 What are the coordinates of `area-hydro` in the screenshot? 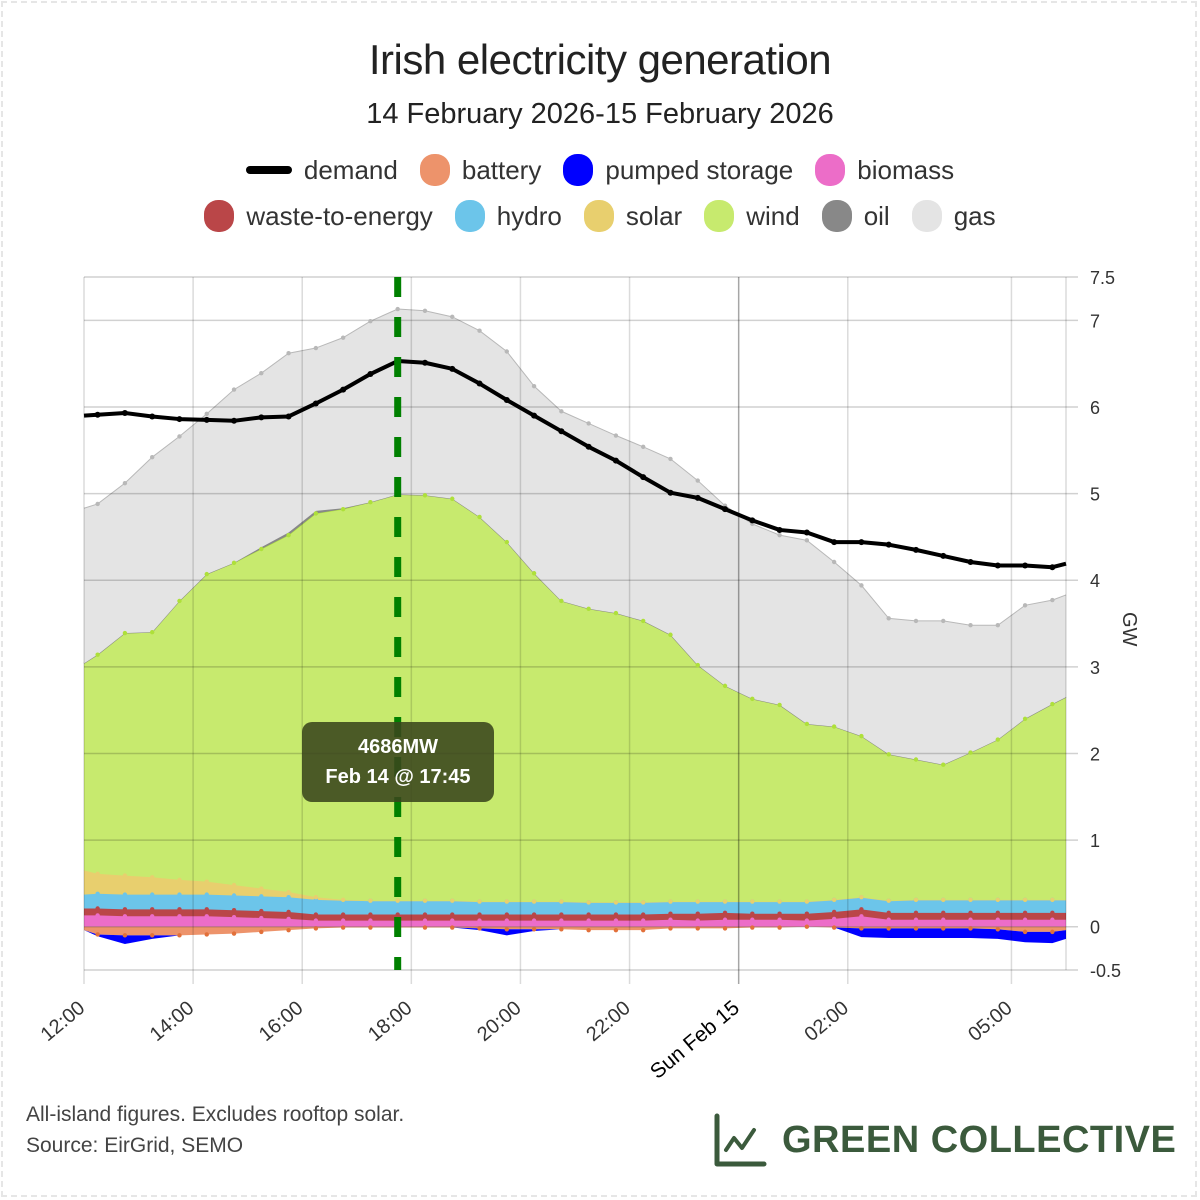 It's located at (575, 904).